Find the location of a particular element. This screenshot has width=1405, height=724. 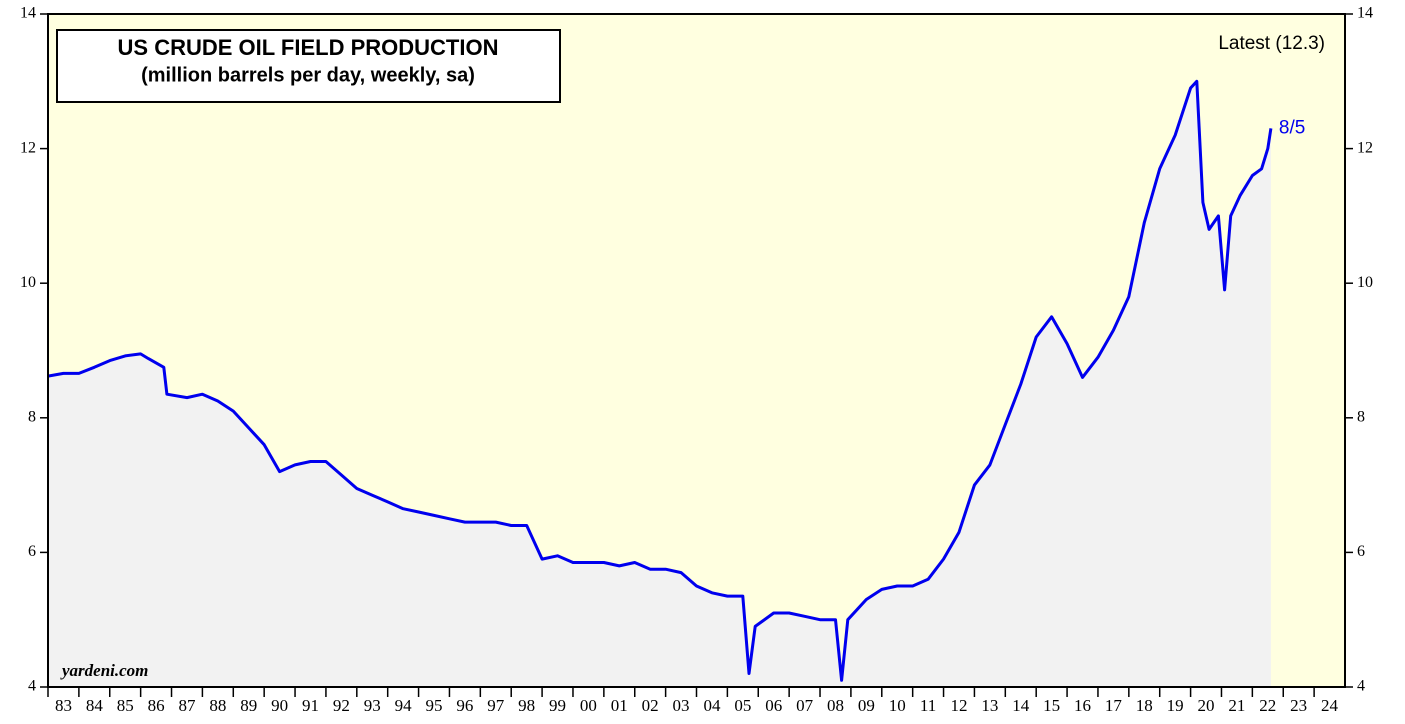

x-tick-label: 89 is located at coordinates (248, 705).